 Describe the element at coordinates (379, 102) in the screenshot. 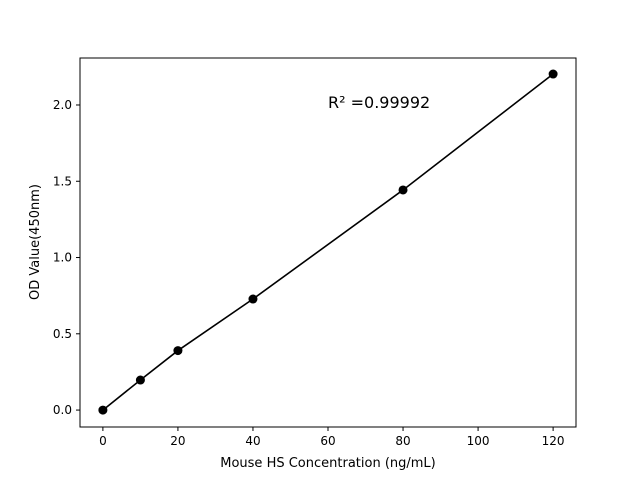

I see `r-squared-annotation: R² =0.99992` at that location.